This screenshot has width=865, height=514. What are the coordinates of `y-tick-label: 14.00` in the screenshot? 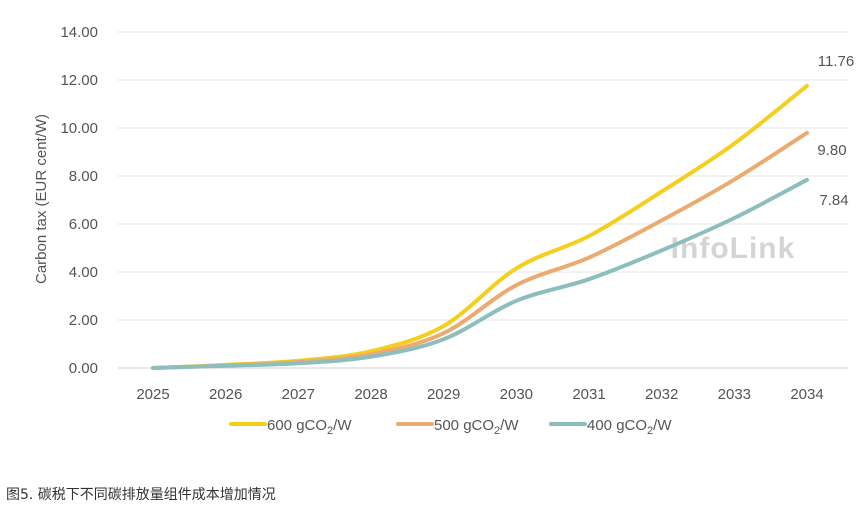 It's located at (79, 32).